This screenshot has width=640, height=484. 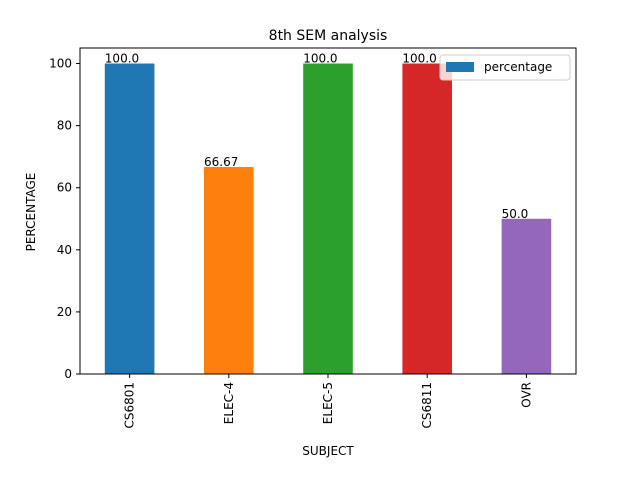 I want to click on bar-cs6801, so click(x=129, y=219).